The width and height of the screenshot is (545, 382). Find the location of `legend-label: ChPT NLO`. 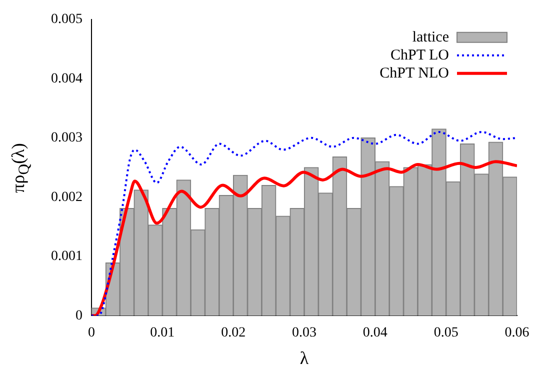

legend-label: ChPT NLO is located at coordinates (415, 73).